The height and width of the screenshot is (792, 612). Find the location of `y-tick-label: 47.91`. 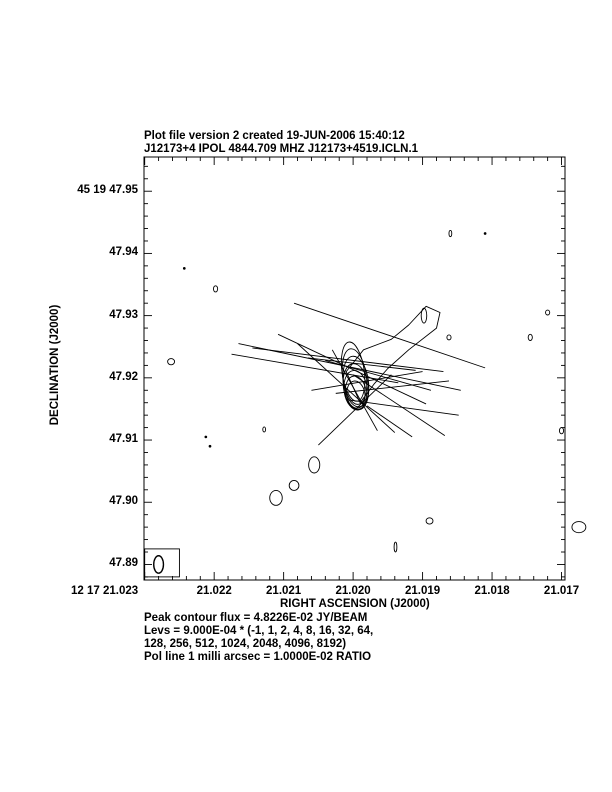

y-tick-label: 47.91 is located at coordinates (123, 439).